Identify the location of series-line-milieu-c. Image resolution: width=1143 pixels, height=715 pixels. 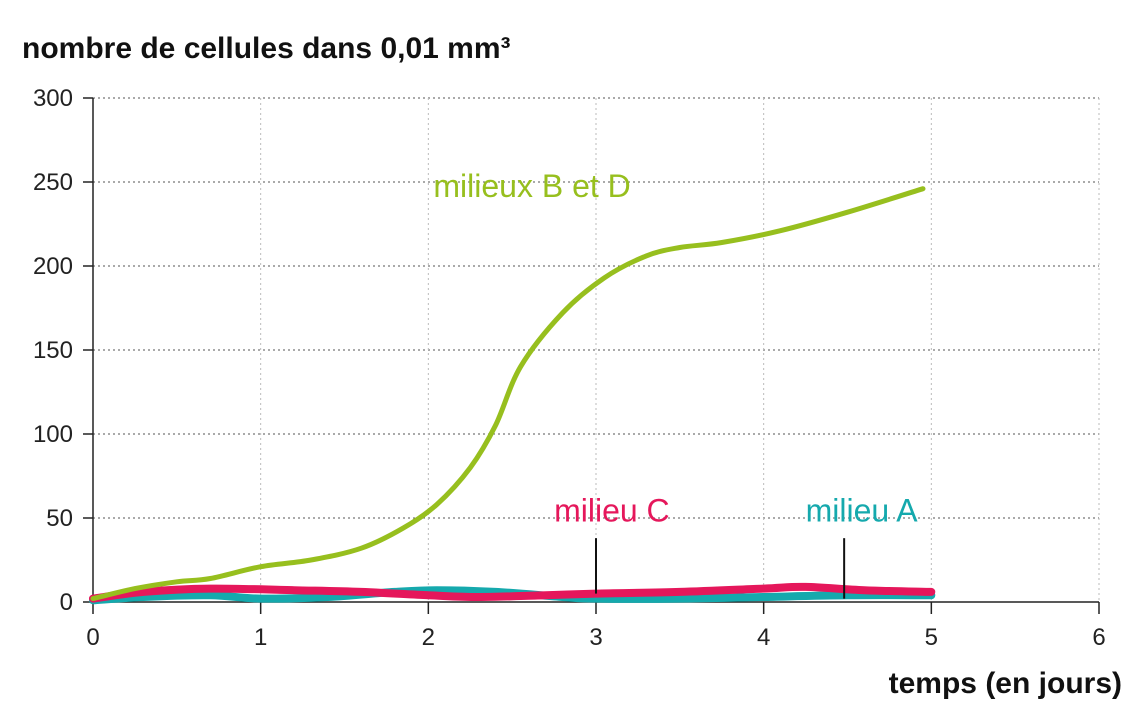
(512, 592).